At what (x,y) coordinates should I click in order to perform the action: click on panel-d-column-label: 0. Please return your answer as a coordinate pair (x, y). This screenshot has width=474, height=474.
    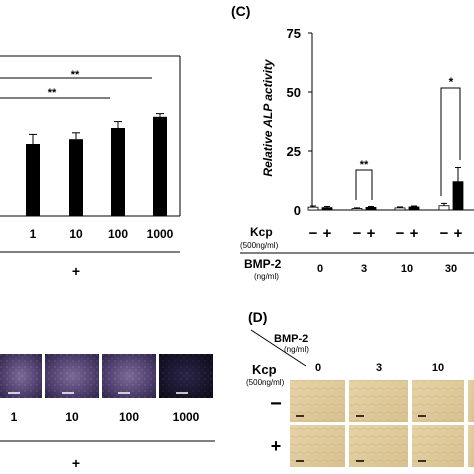
    Looking at the image, I should click on (318, 368).